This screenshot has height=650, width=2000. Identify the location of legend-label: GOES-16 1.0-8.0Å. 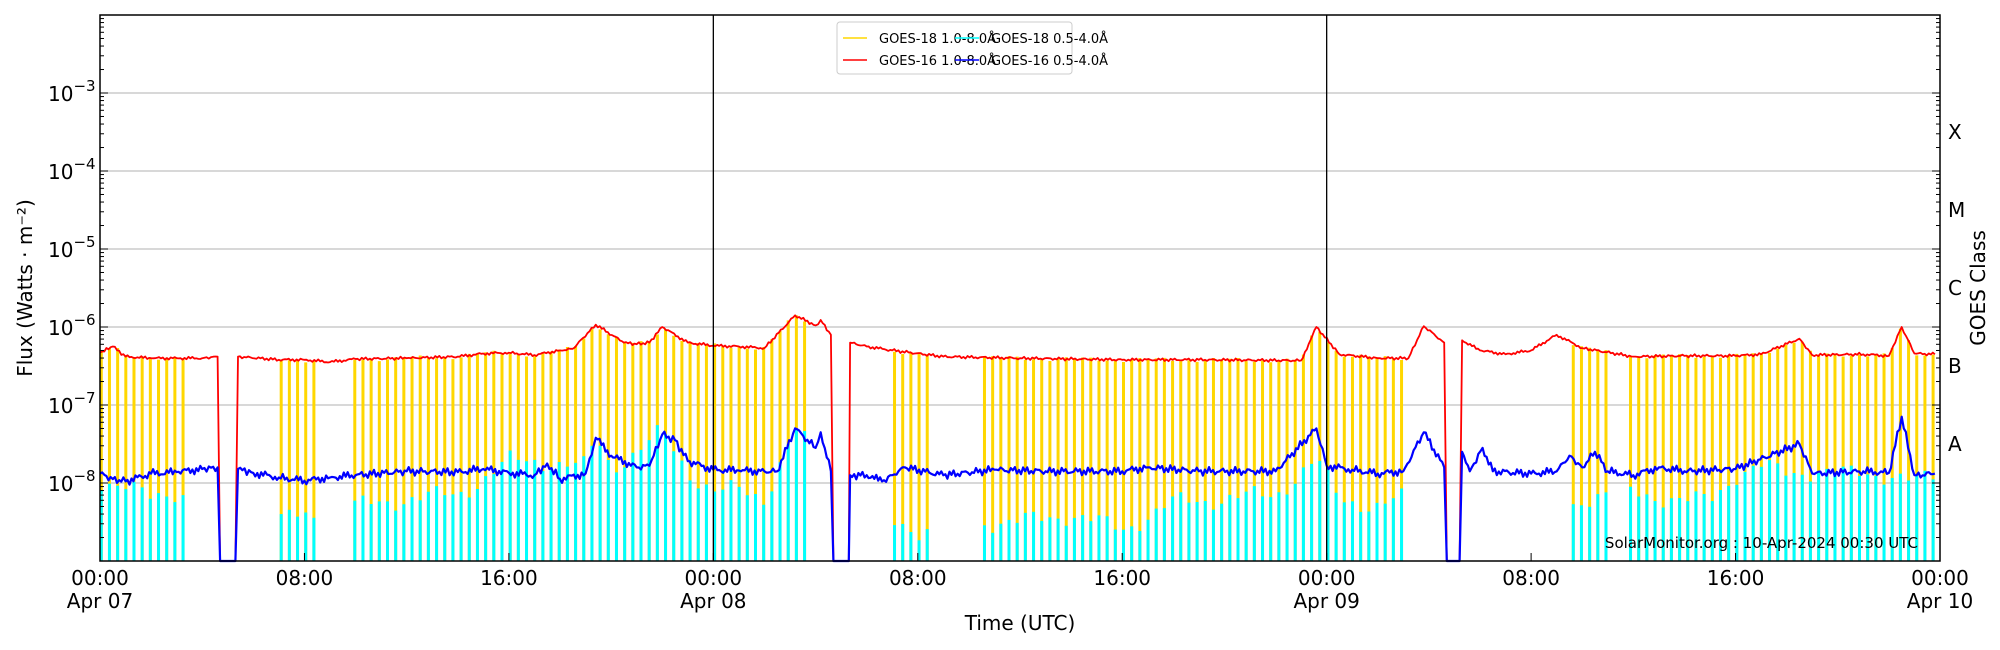
(937, 61).